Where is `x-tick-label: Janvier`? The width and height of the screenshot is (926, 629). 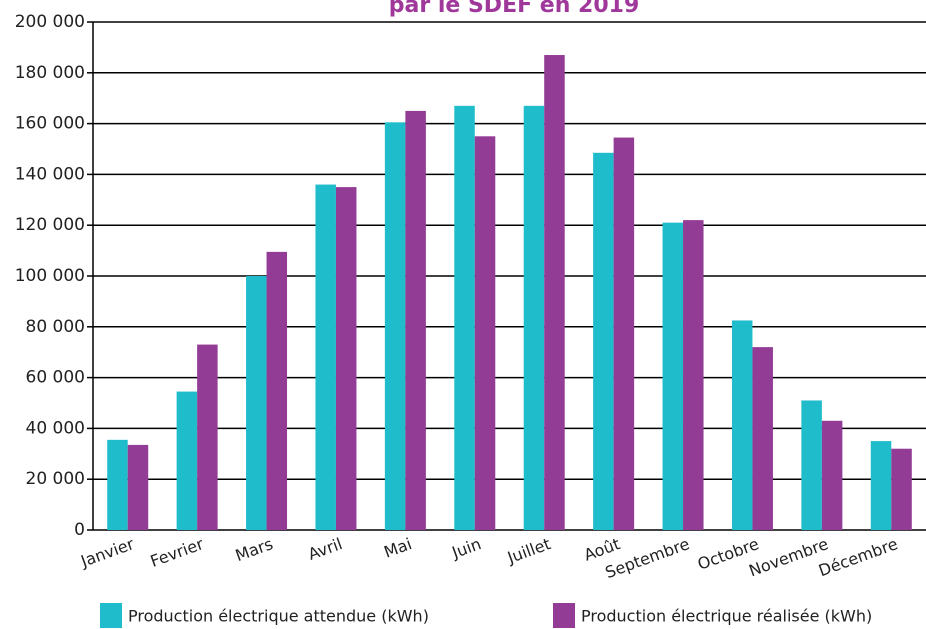
x-tick-label: Janvier is located at coordinates (107, 552).